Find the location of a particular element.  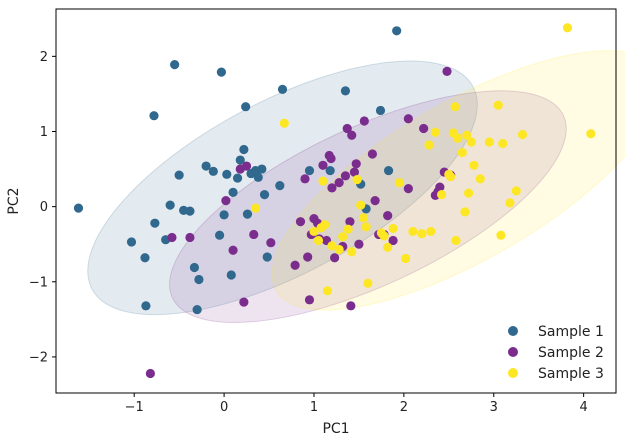

legend: Sample 1 Sample 2 Sample 3 is located at coordinates (556, 353).